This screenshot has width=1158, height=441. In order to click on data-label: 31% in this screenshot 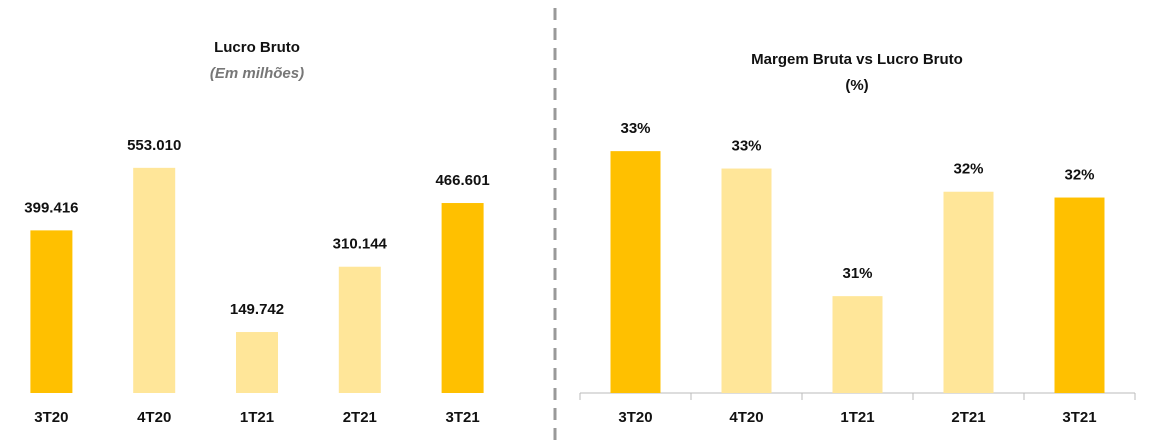, I will do `click(857, 273)`.